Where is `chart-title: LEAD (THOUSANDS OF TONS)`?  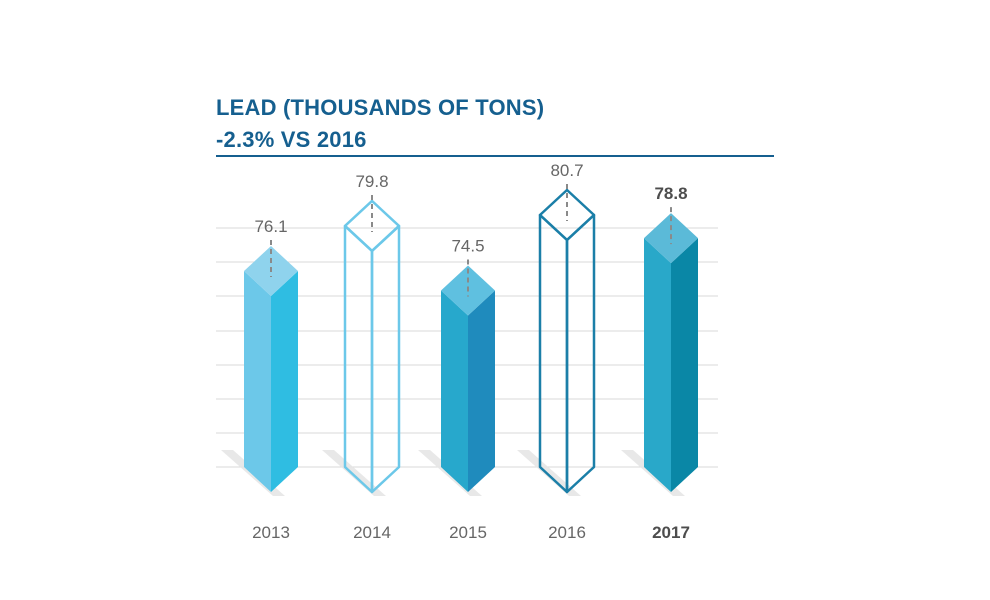
chart-title: LEAD (THOUSANDS OF TONS) is located at coordinates (380, 107).